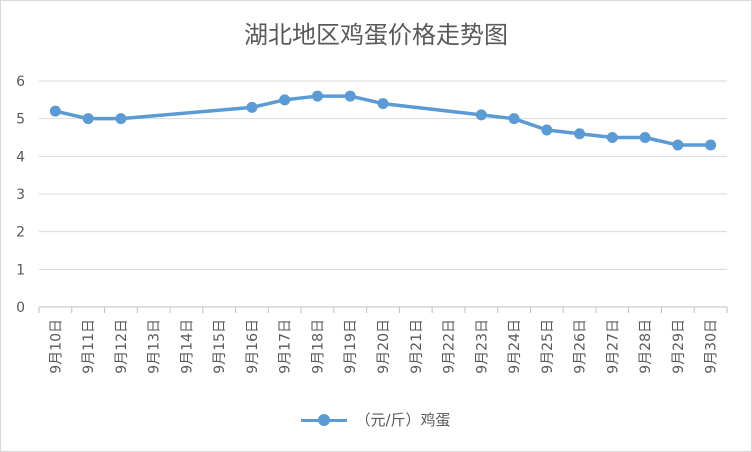 This screenshot has width=752, height=452. I want to click on legend-swatch, so click(324, 419).